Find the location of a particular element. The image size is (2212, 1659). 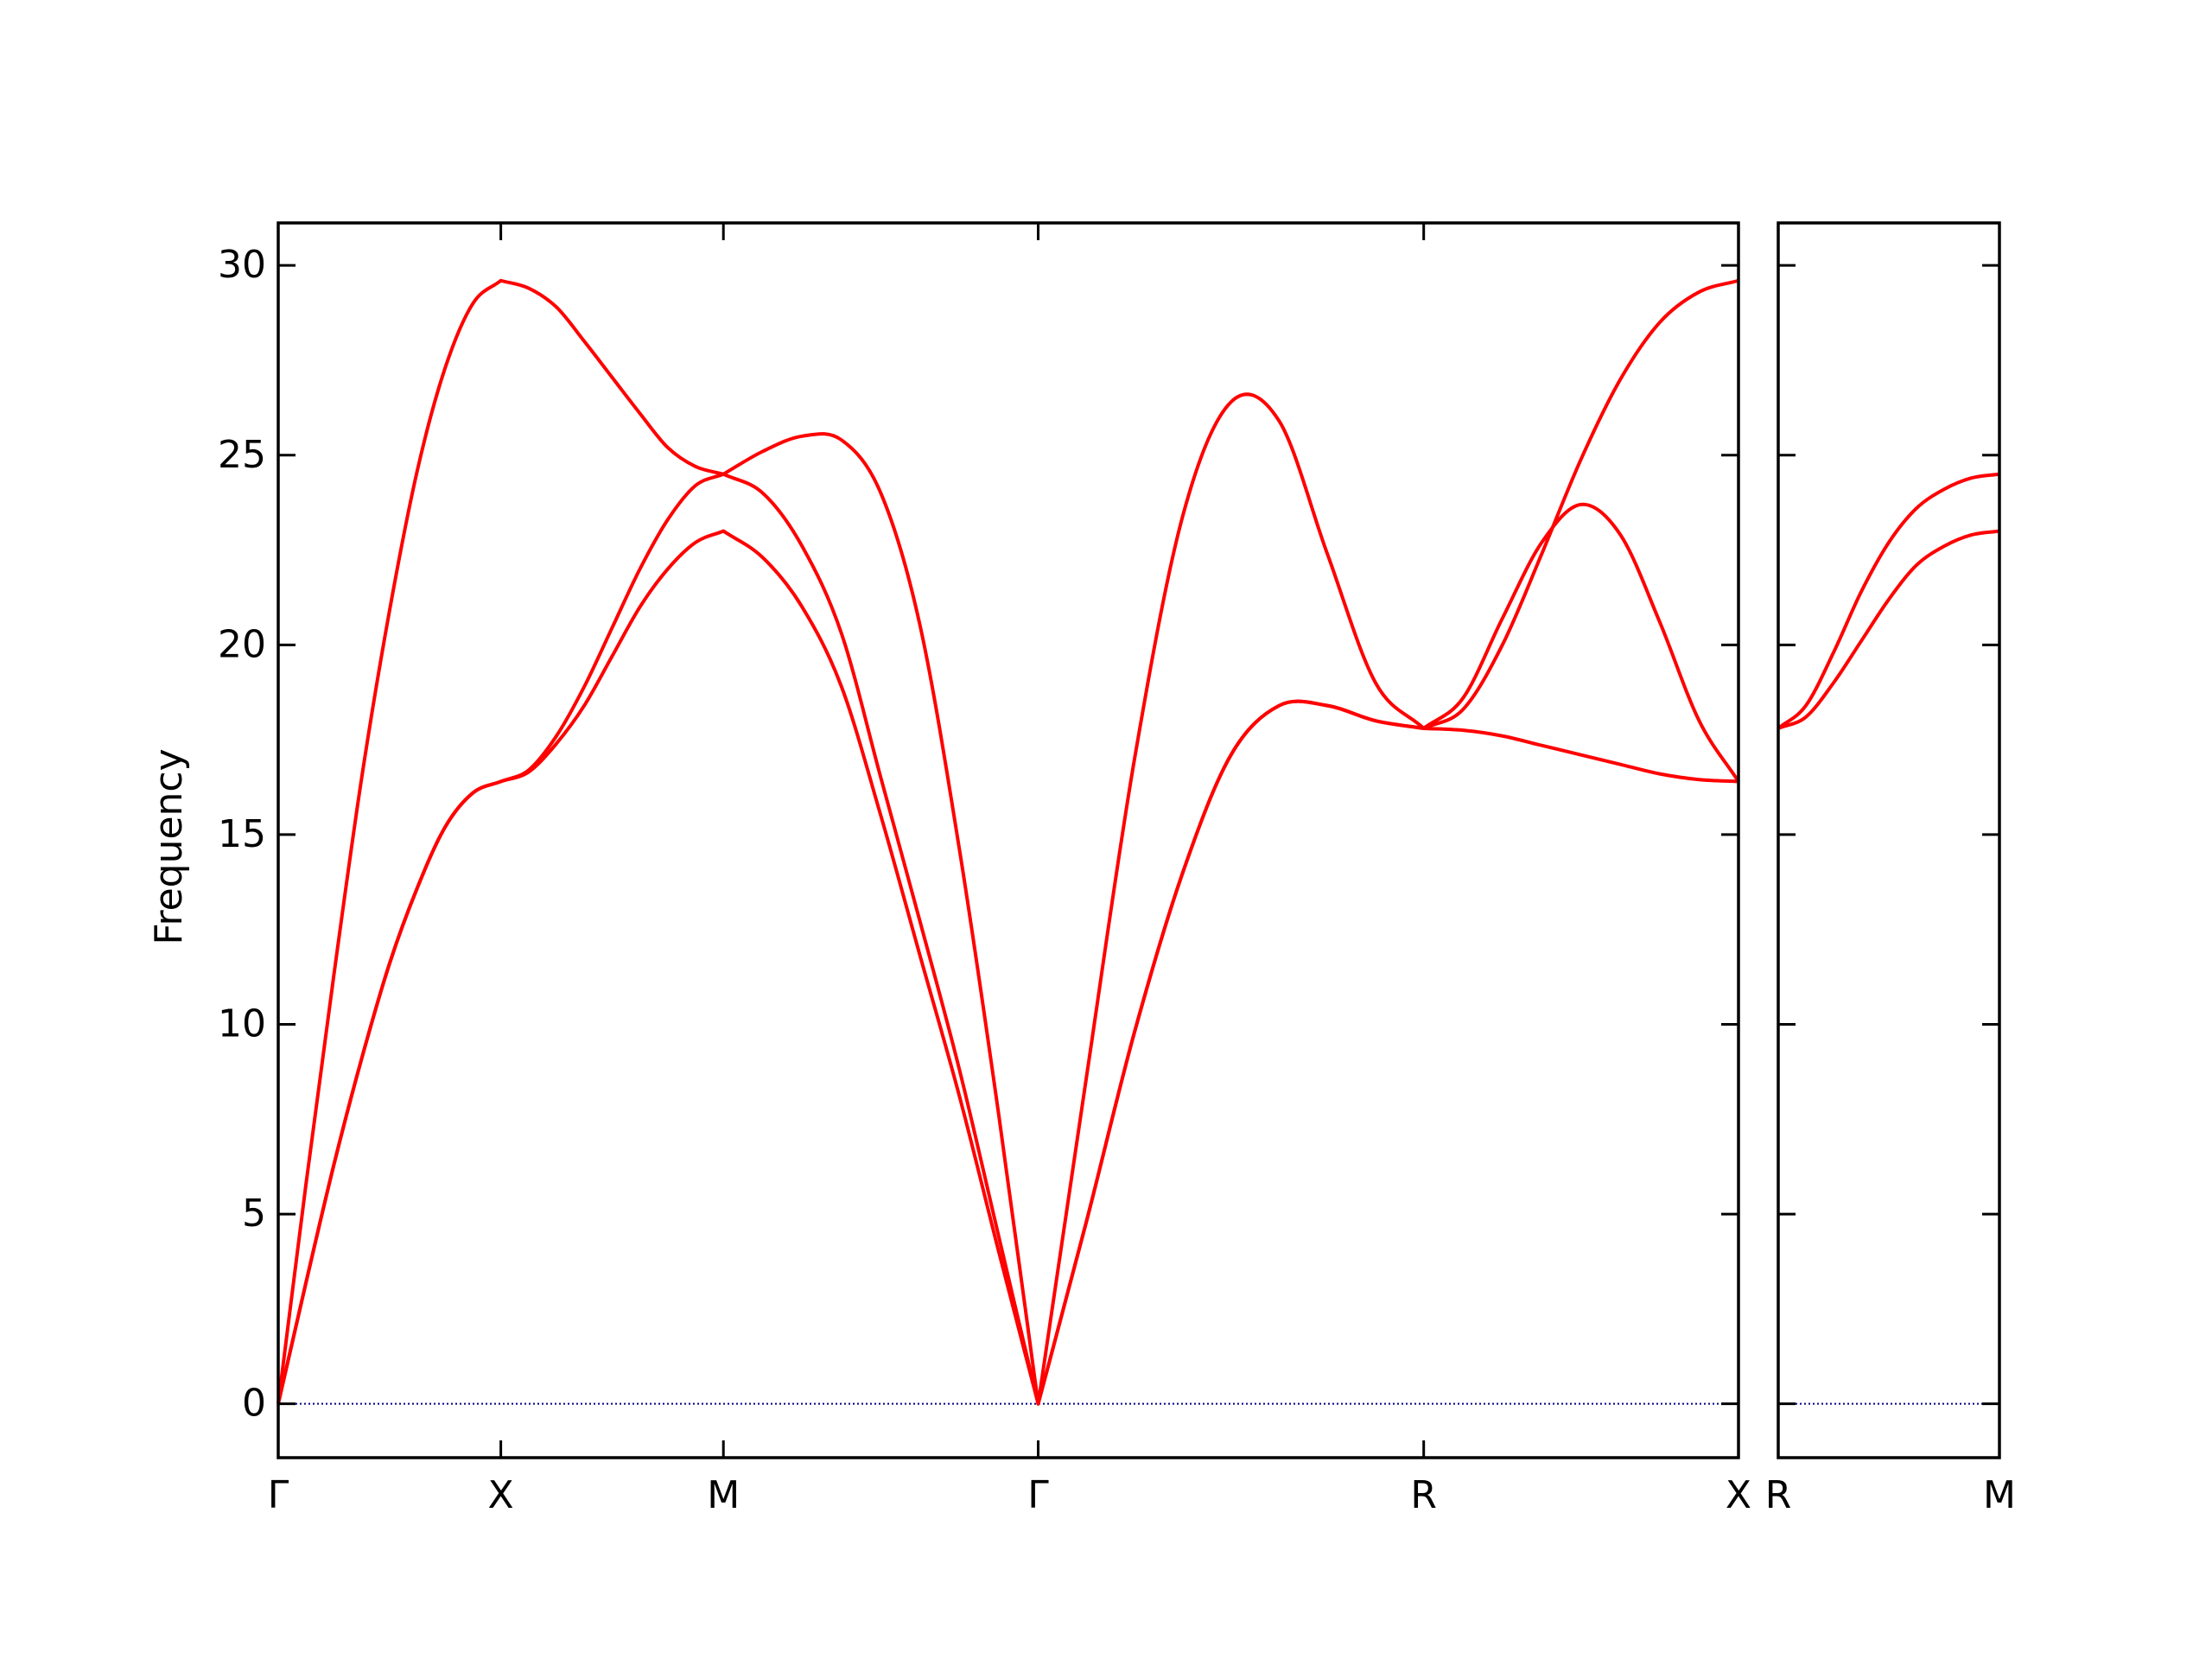

y-tick-label: 5 is located at coordinates (254, 1214).